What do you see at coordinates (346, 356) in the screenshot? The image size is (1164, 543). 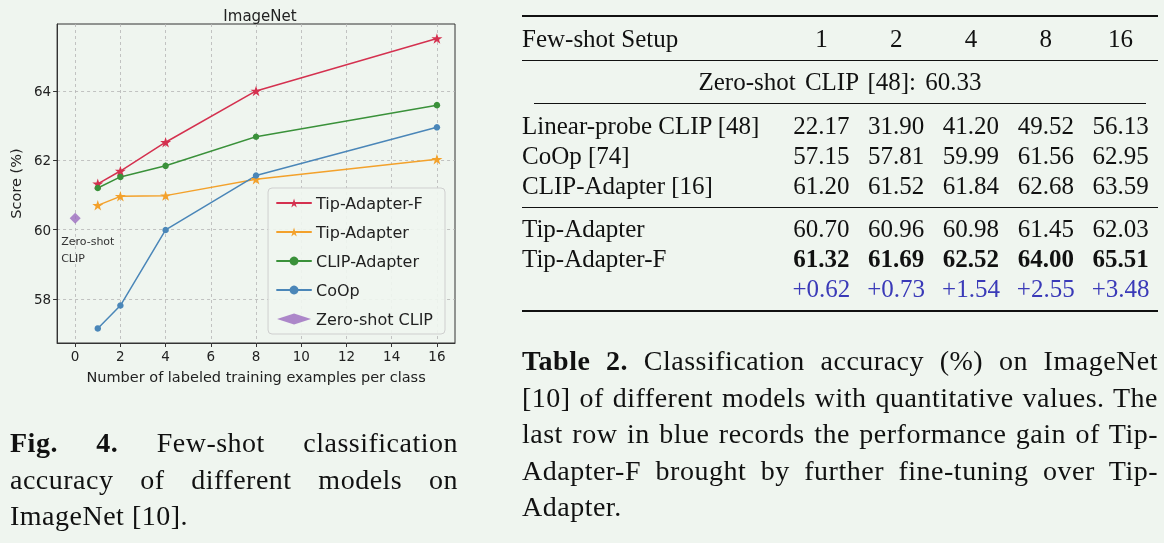 I see `x-tick-label: 12` at bounding box center [346, 356].